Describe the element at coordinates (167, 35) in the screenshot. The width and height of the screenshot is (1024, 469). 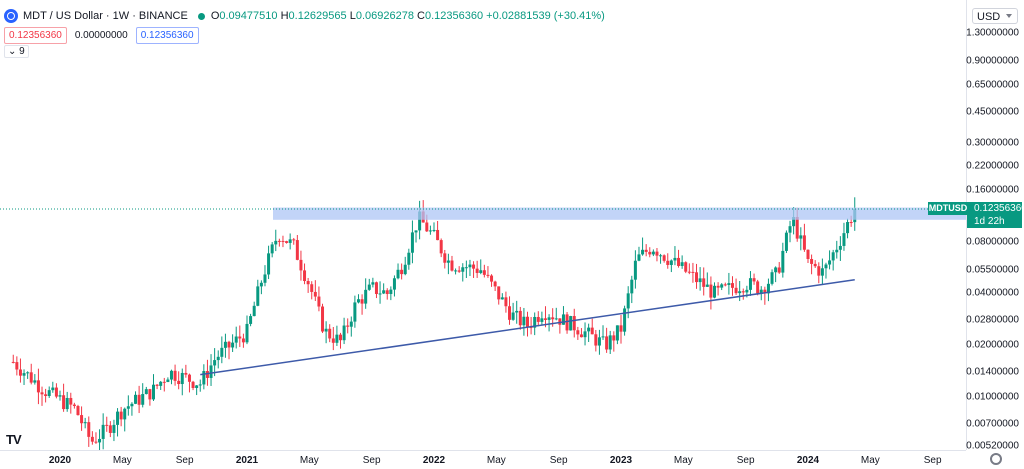
I see `indicator-value-3: 0.12356360` at that location.